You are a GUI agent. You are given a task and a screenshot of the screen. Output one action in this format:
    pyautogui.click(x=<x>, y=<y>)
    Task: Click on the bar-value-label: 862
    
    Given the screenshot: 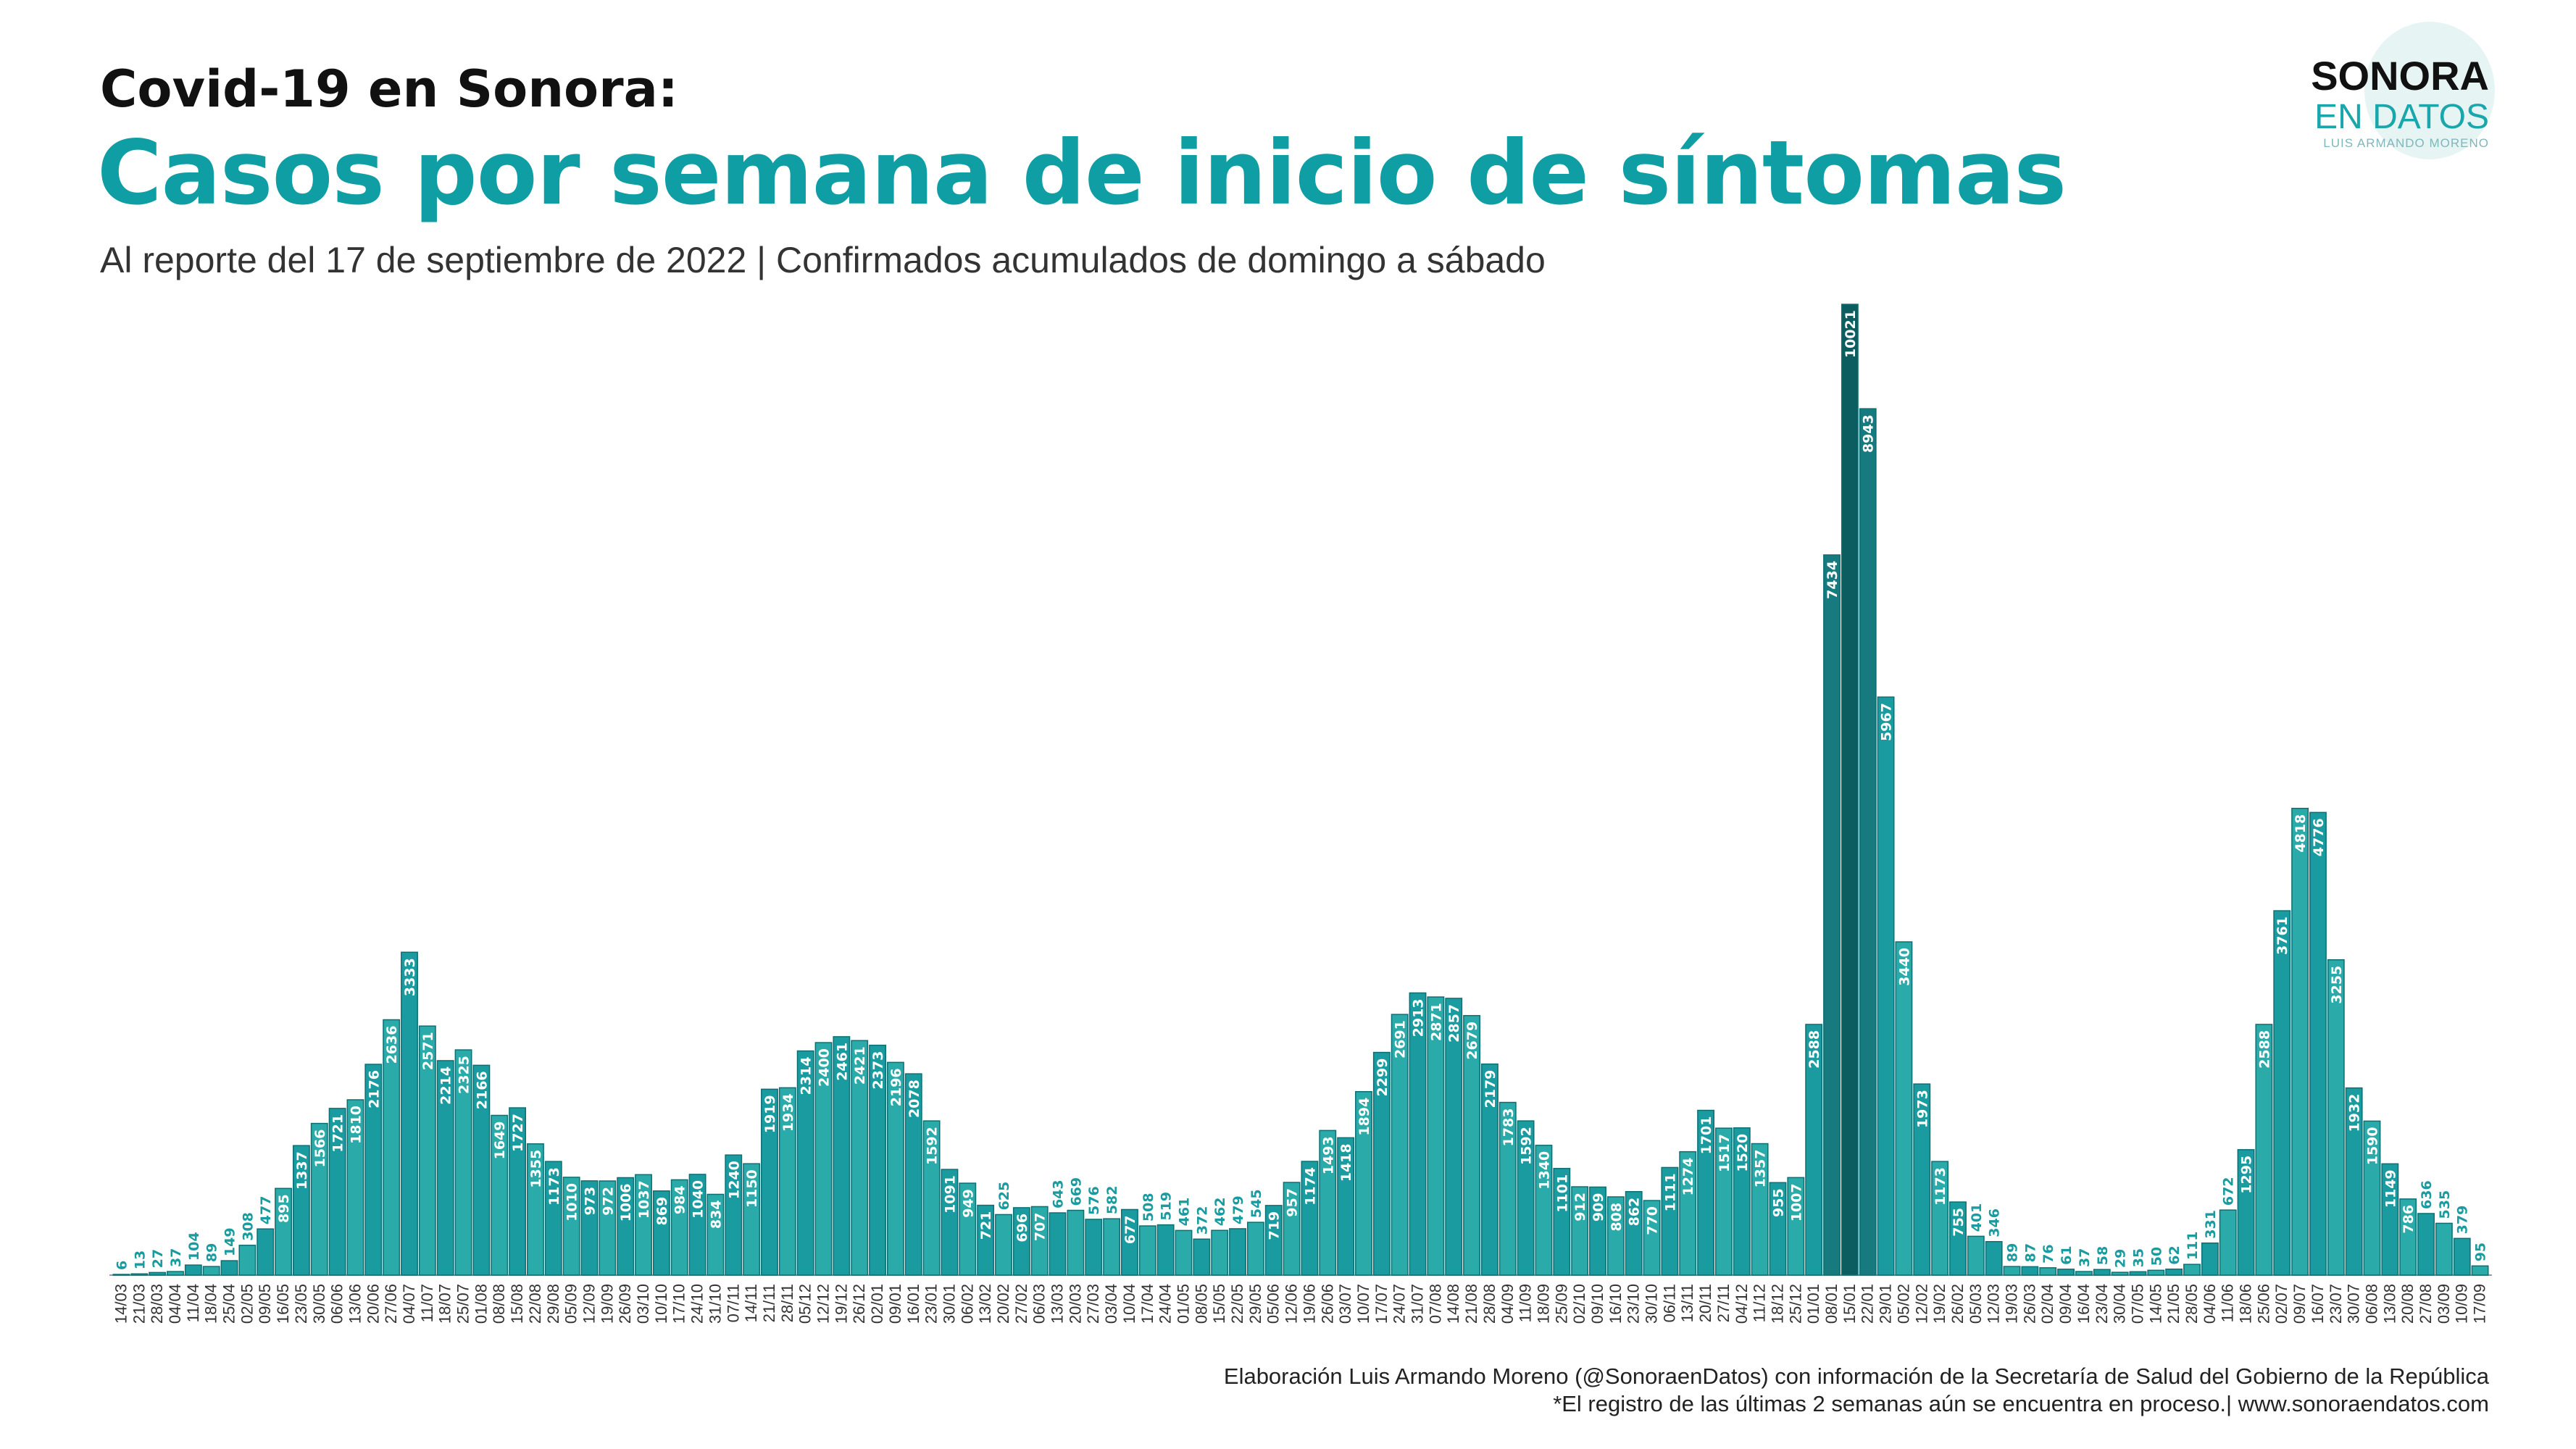 What is the action you would take?
    pyautogui.click(x=1635, y=1212)
    